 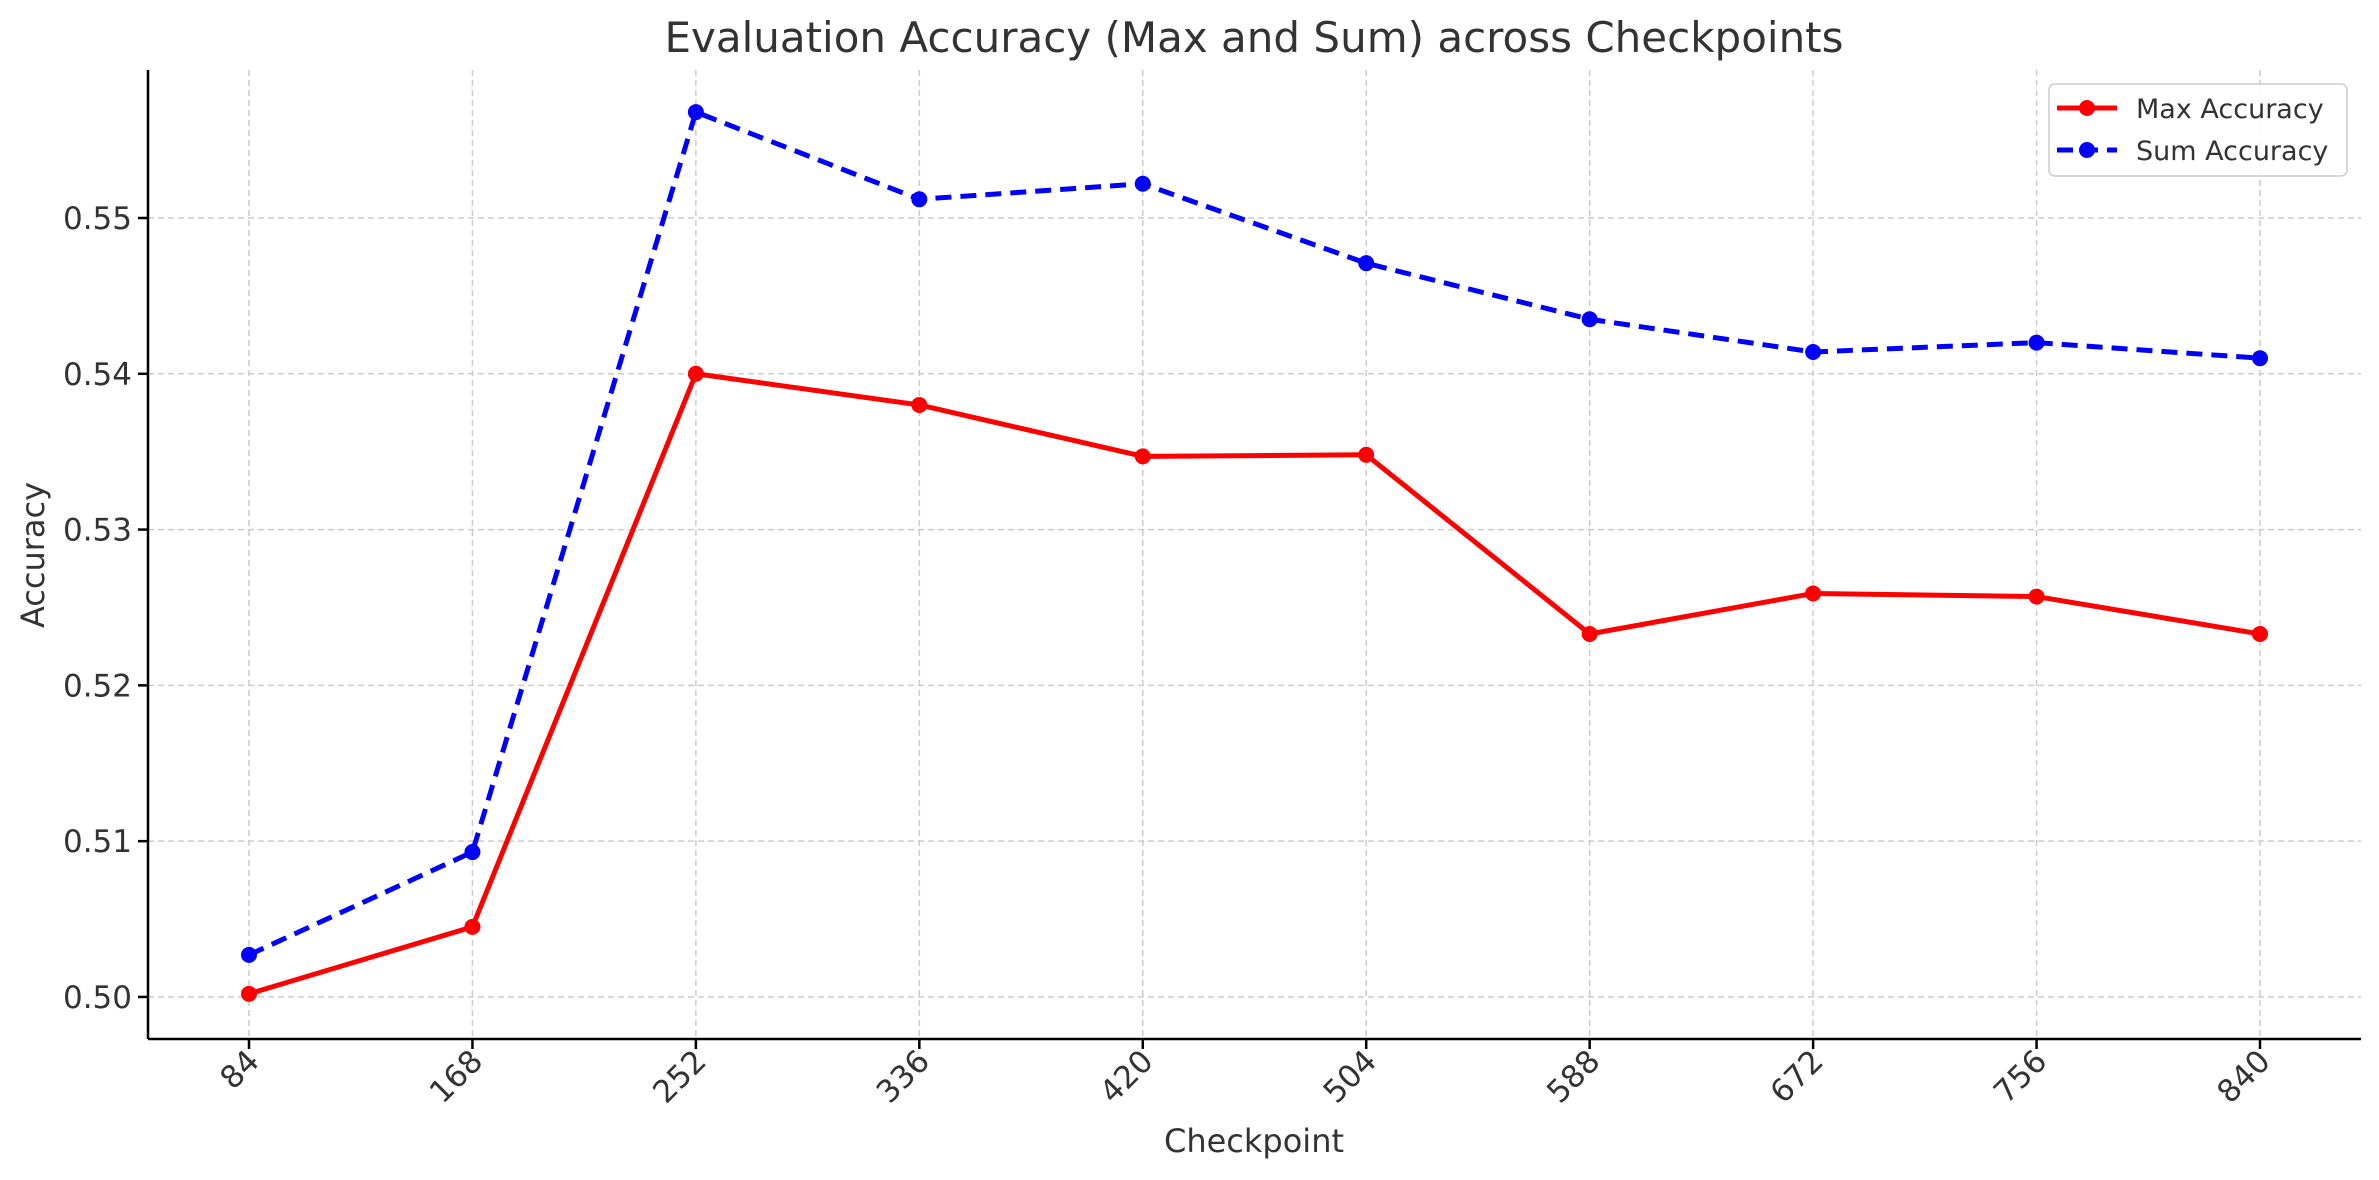 I want to click on y-tick-label: 0.52, so click(x=97, y=686).